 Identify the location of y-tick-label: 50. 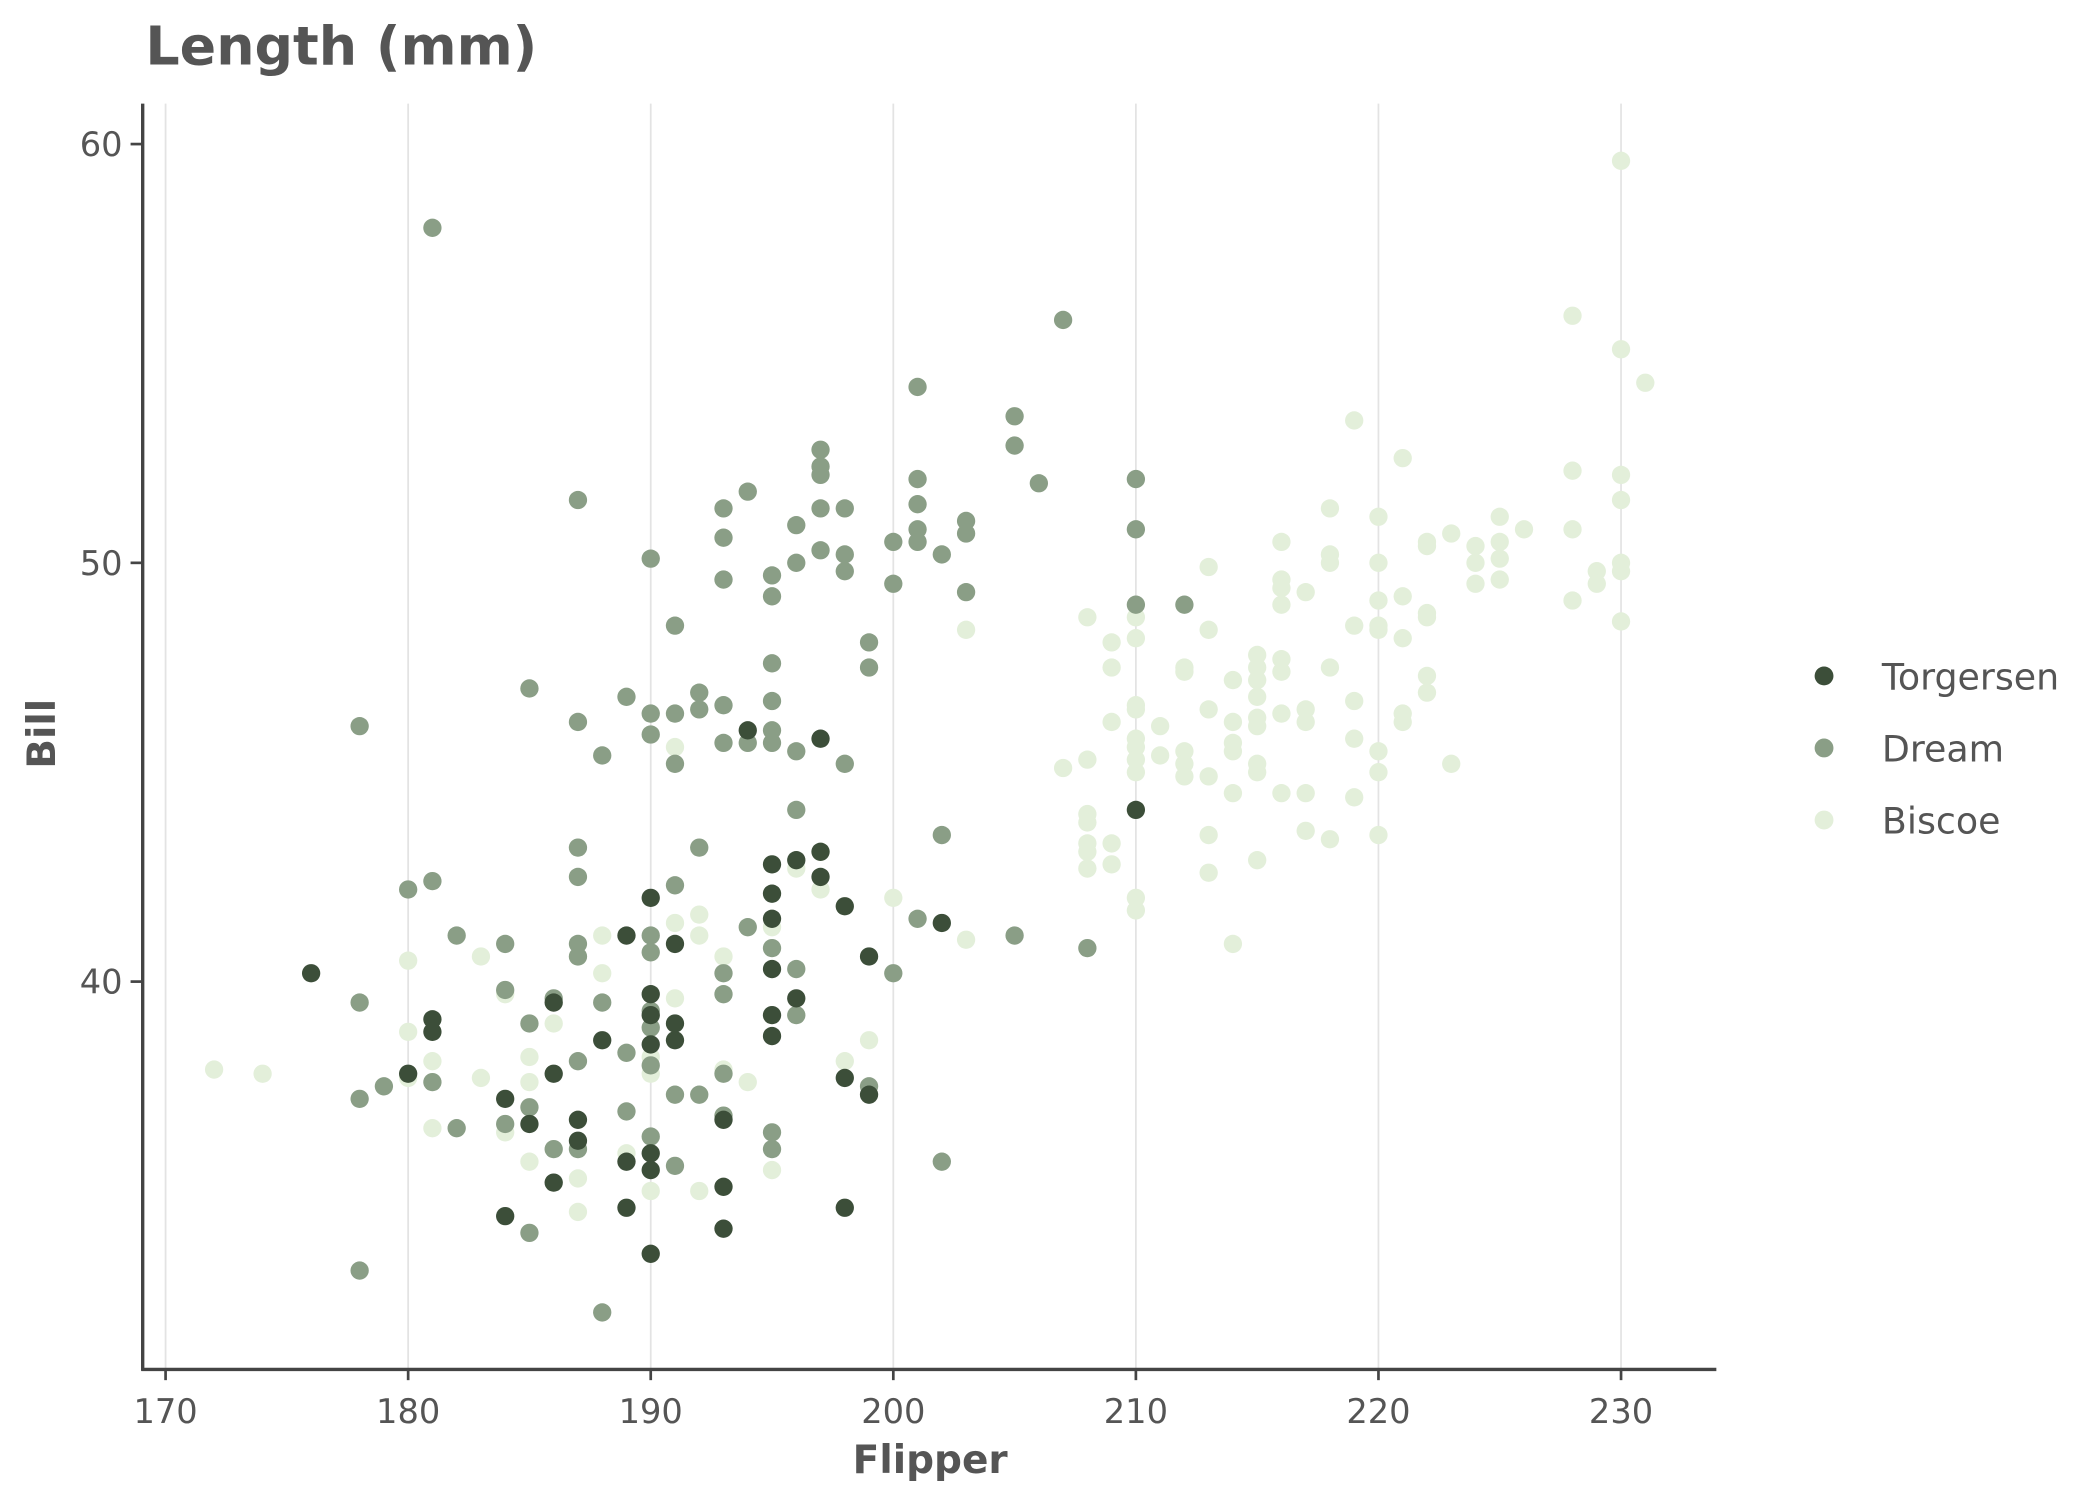
(101, 563).